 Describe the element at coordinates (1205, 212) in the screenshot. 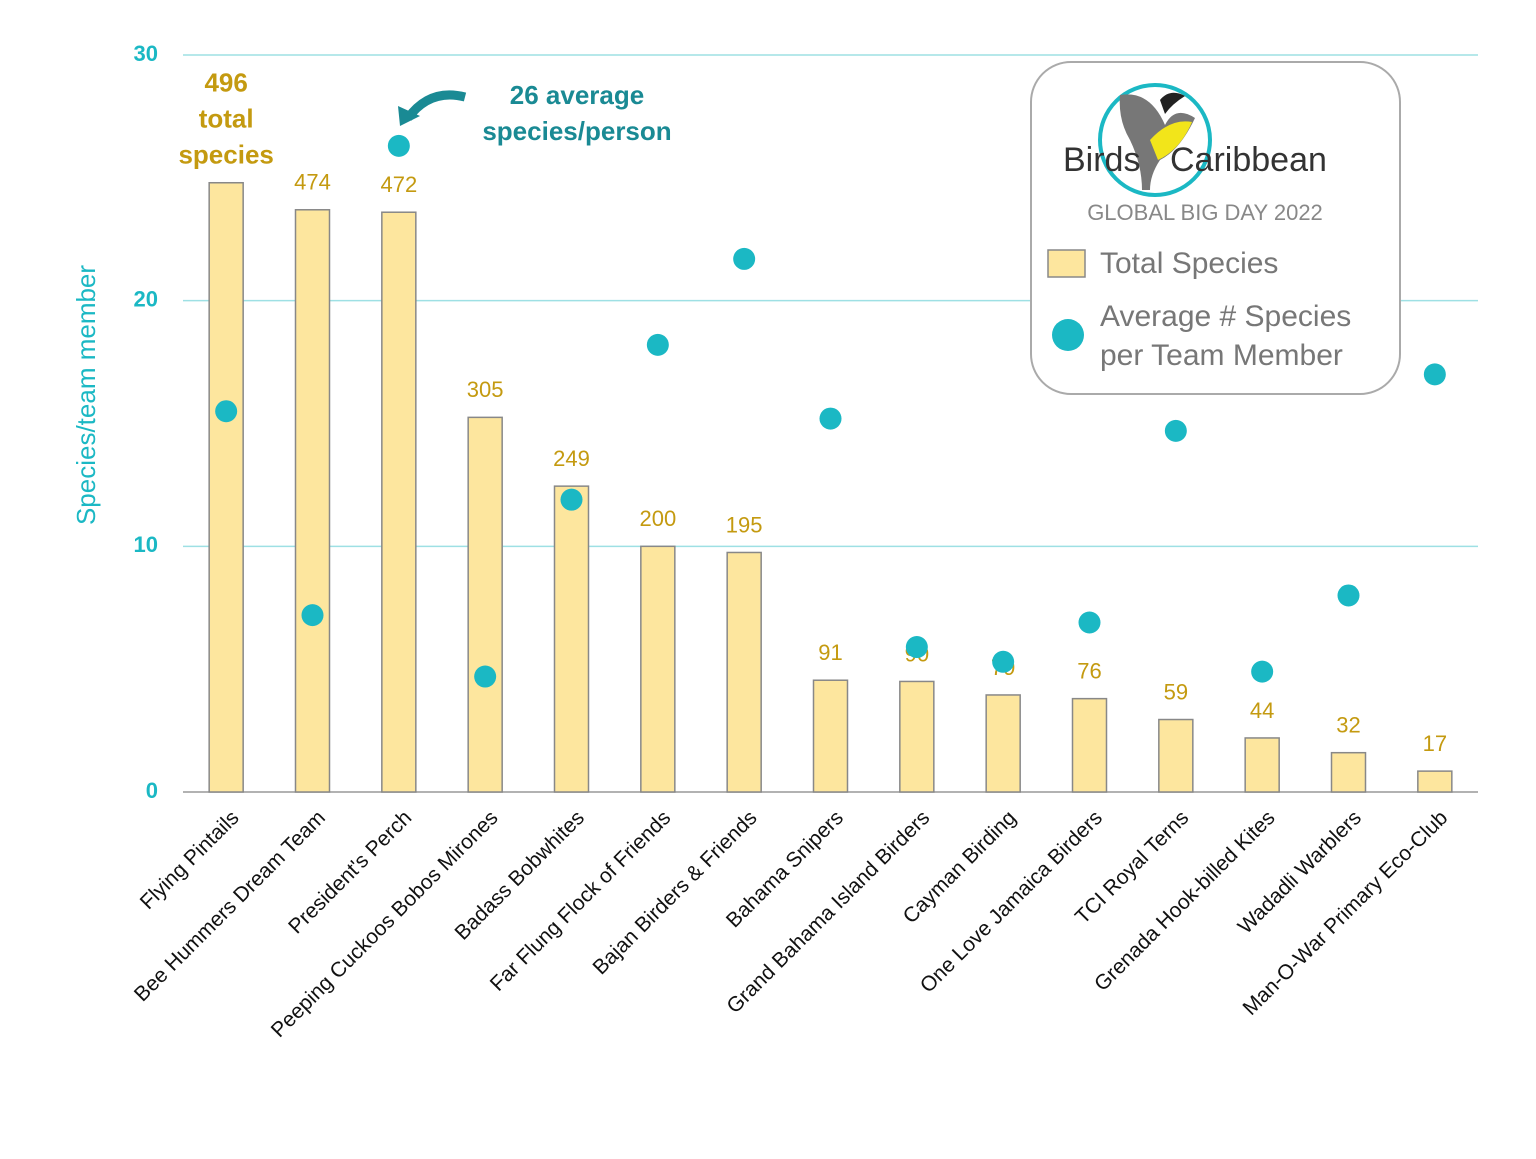

I see `legend-subtitle: GLOBAL BIG DAY 2022` at that location.